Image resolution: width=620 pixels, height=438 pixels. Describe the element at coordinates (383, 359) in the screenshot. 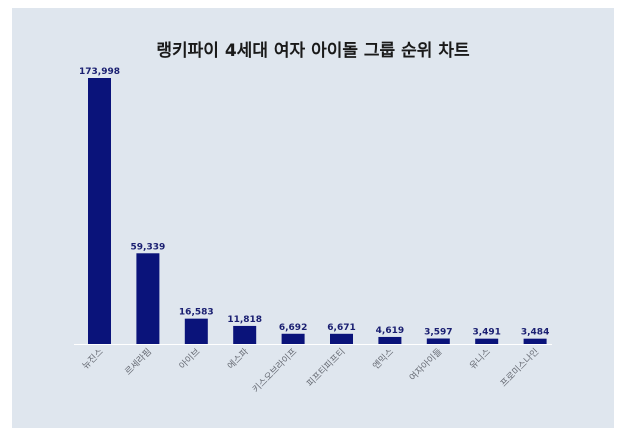

I see `category-label-6: 엔믹스` at that location.